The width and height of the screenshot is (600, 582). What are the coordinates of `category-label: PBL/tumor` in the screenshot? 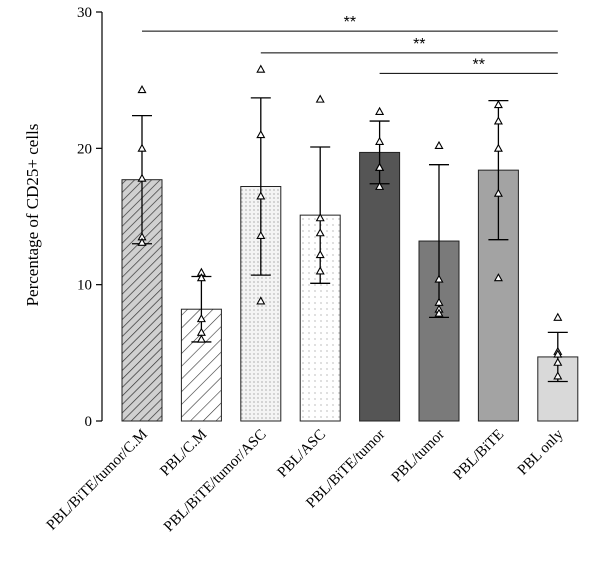 It's located at (418, 456).